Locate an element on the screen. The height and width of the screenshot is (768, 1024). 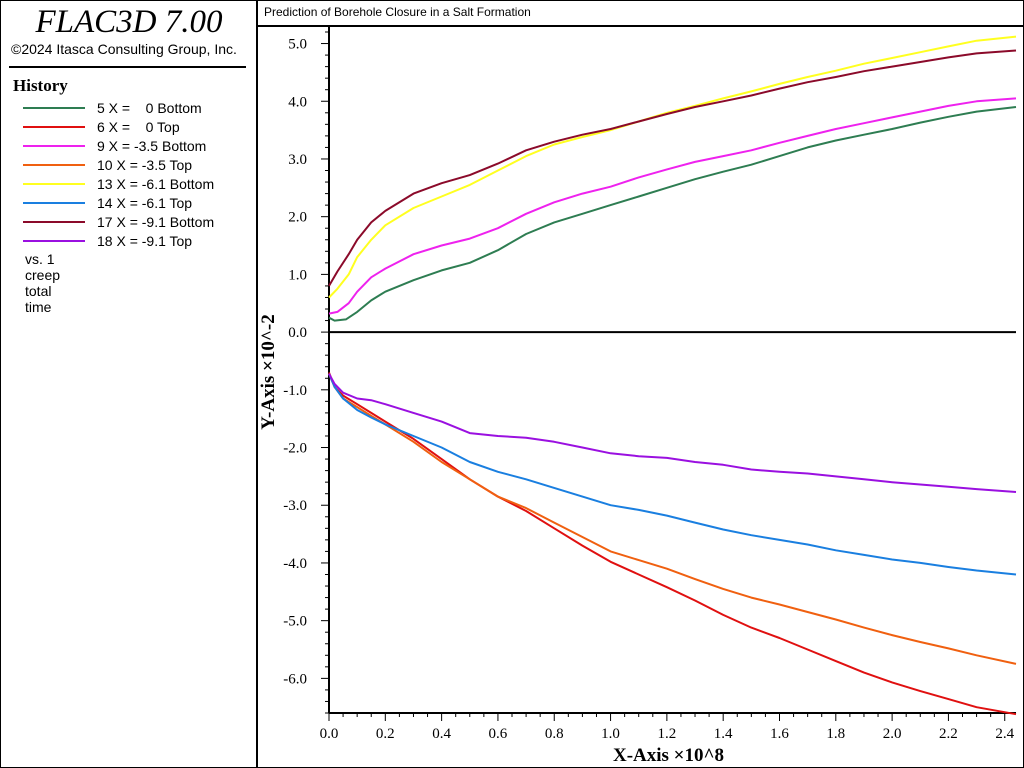
legend-label: 9 X = -3.5 Bottom is located at coordinates (152, 146).